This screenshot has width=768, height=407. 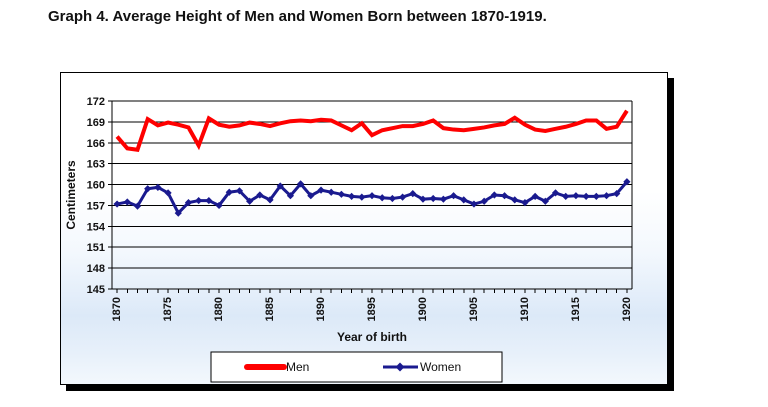 What do you see at coordinates (400, 367) in the screenshot?
I see `legend-women-marker` at bounding box center [400, 367].